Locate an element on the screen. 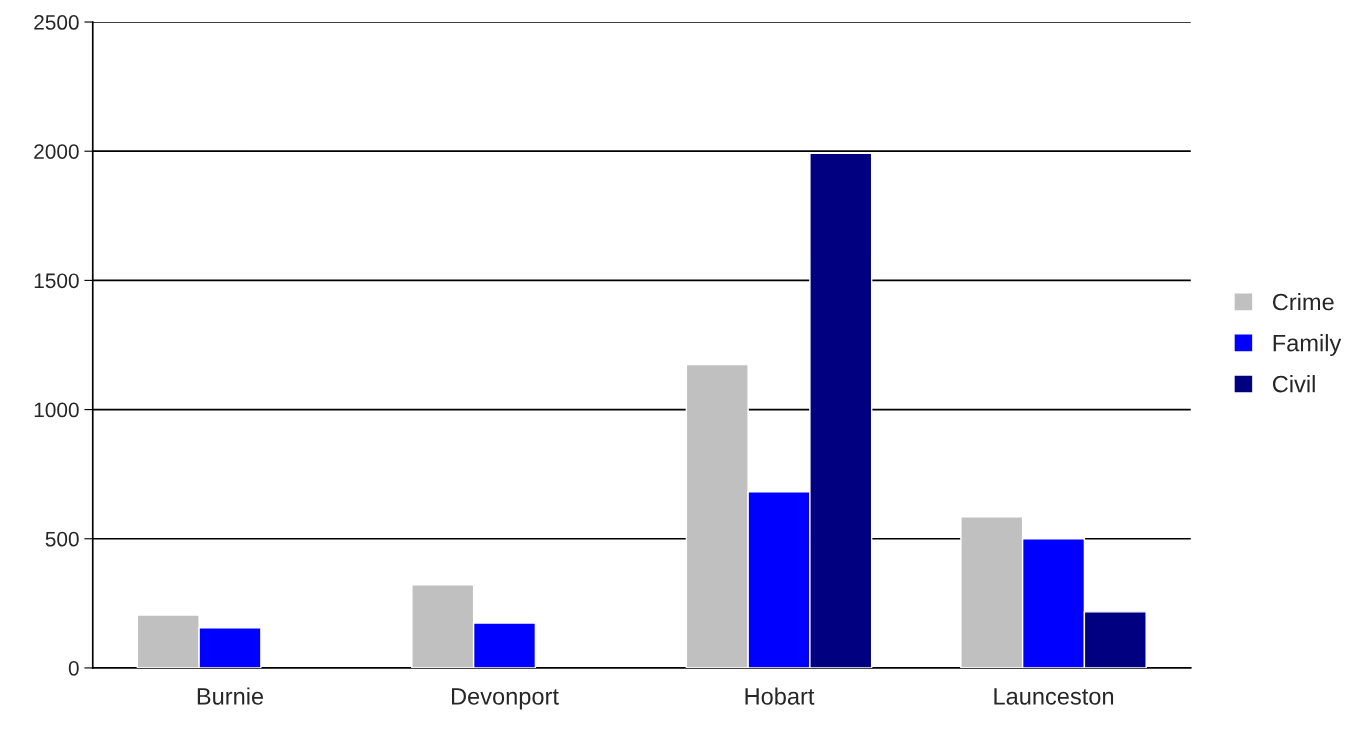 The image size is (1364, 734). legend-label: Family is located at coordinates (1307, 345).